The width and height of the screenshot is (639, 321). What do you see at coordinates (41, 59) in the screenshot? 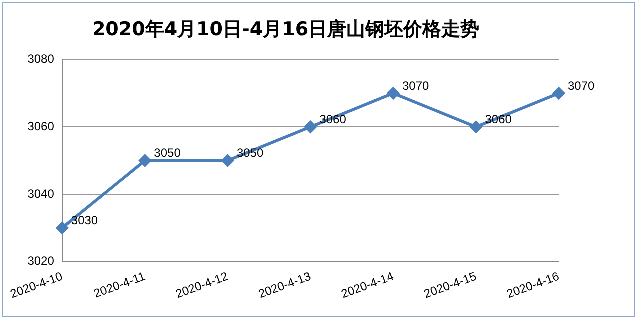
I see `y-tick-label: 3080` at bounding box center [41, 59].